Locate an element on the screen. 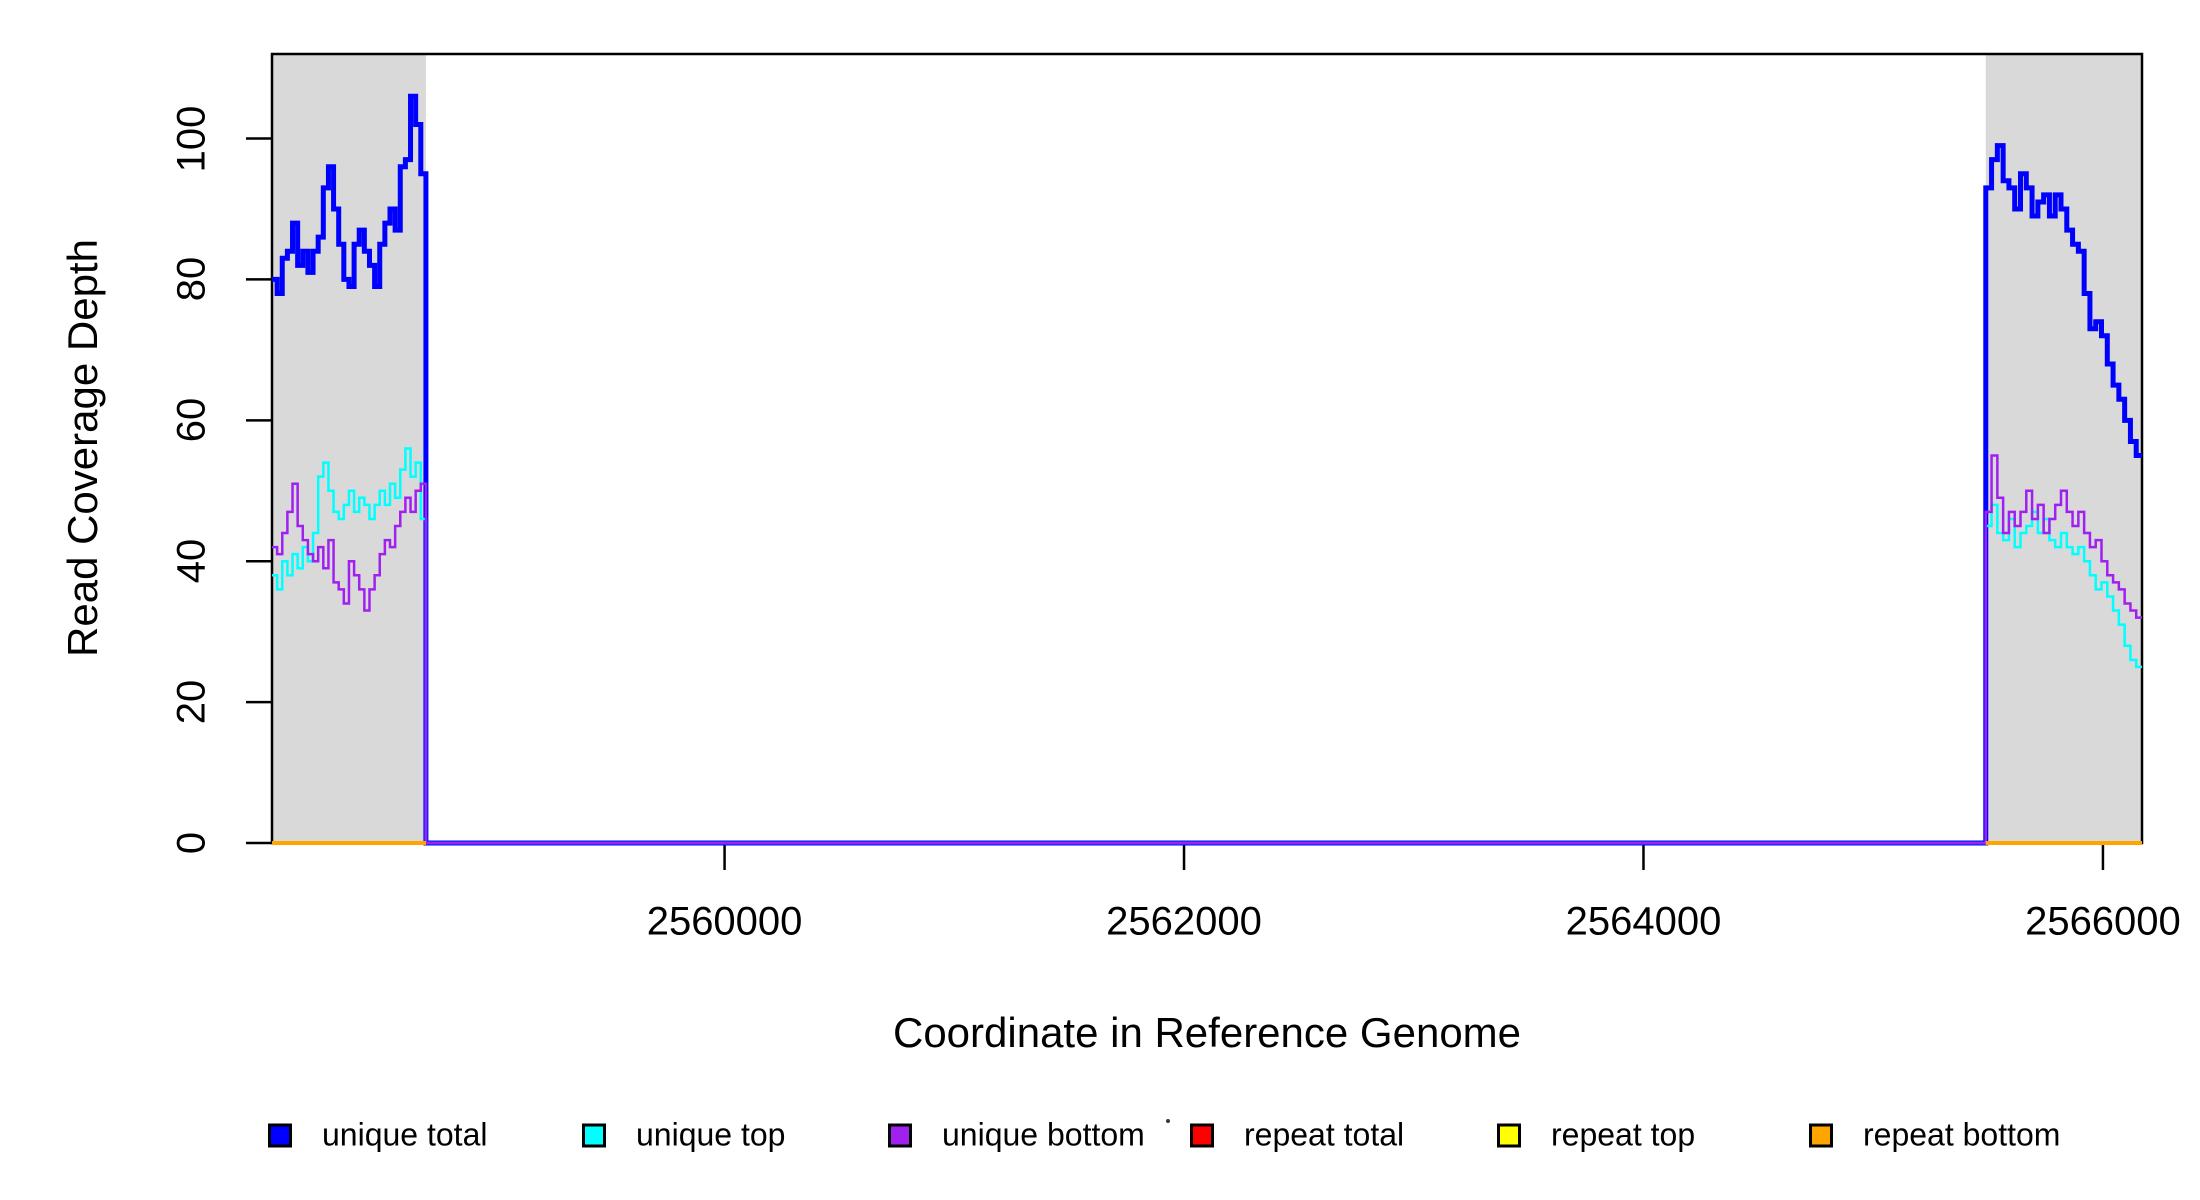 This screenshot has height=1200, width=2200. legend-label: repeat bottom is located at coordinates (1962, 1134).